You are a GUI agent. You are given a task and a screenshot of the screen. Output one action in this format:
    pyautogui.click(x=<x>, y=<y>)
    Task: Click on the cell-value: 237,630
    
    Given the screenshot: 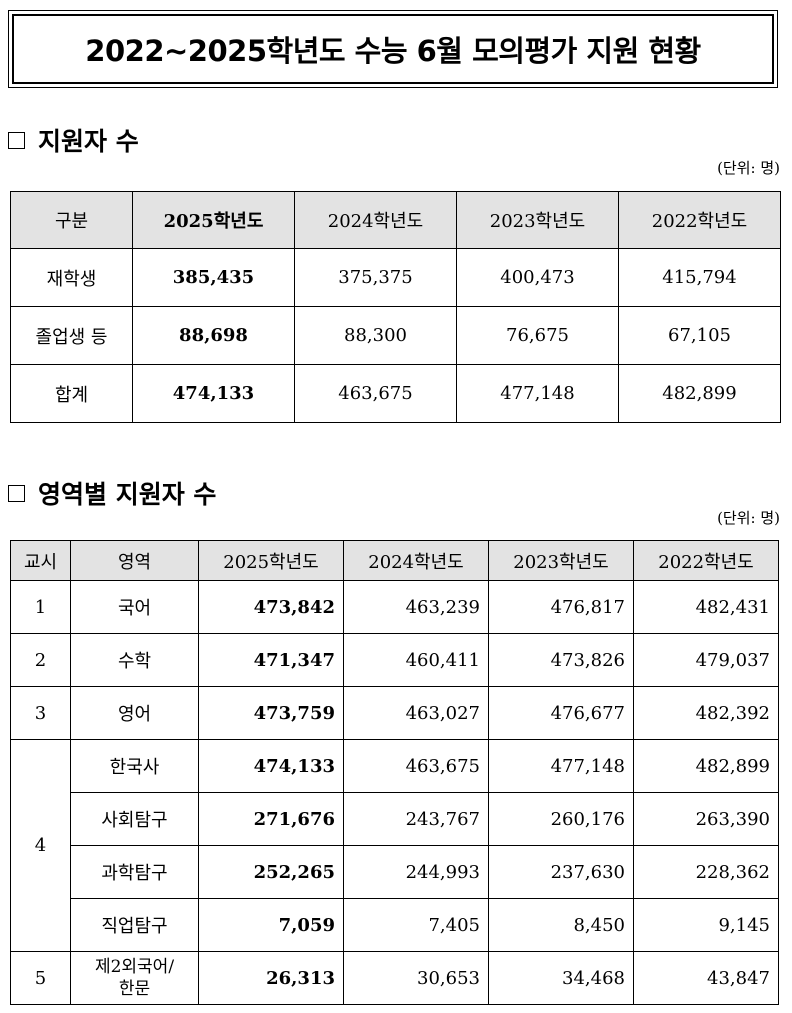 What is the action you would take?
    pyautogui.click(x=561, y=872)
    